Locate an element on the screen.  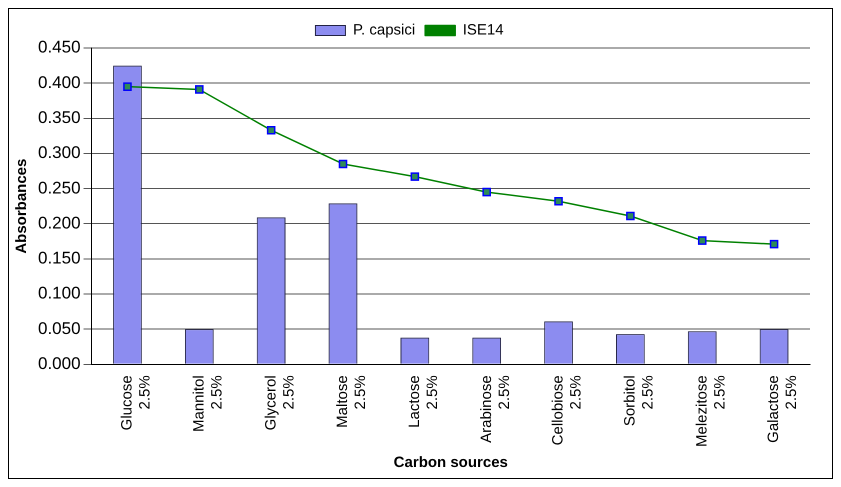
y-tick-label: 0.050 is located at coordinates (59, 328).